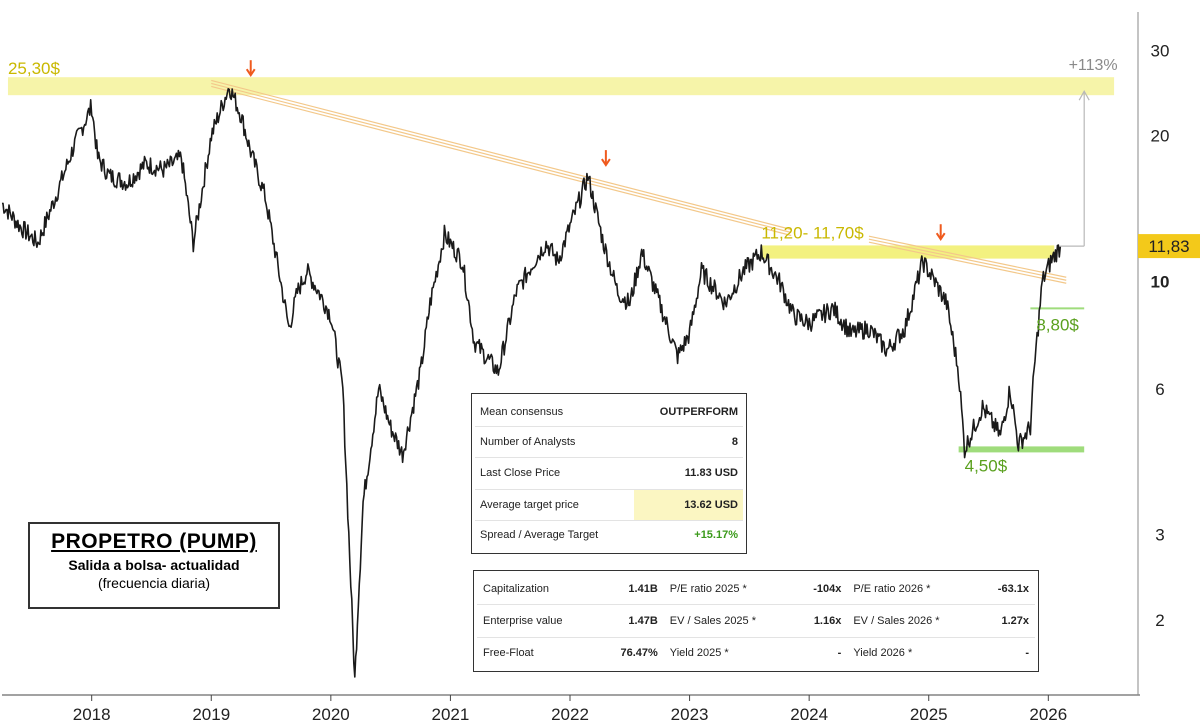  I want to click on metrics-value: 1.27x, so click(1006, 621).